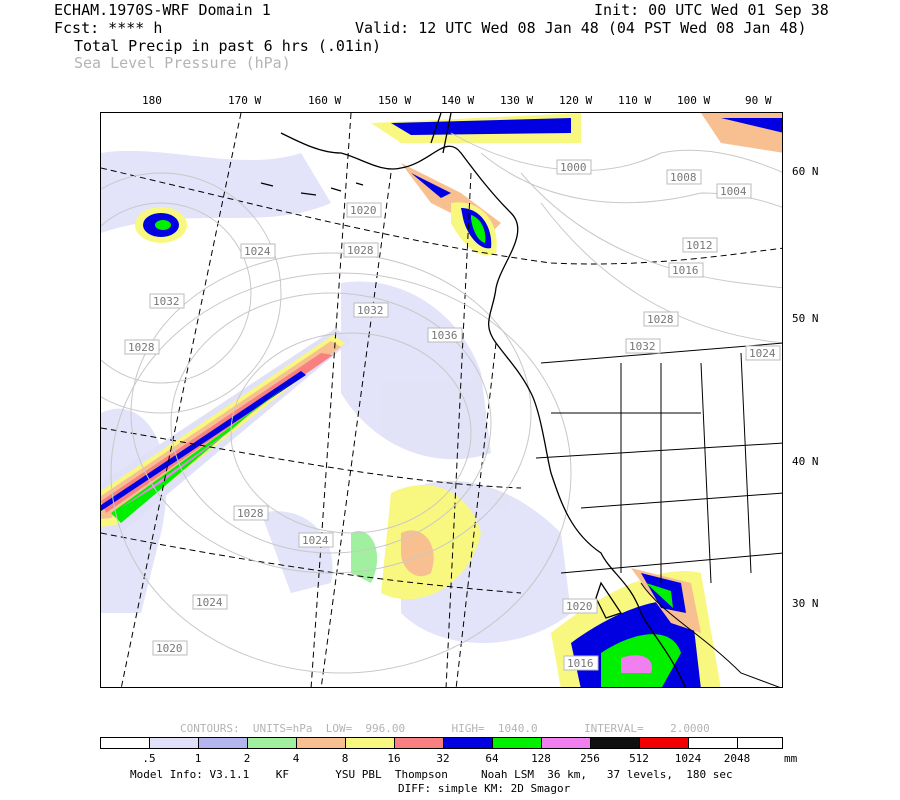 This screenshot has width=900, height=800. Describe the element at coordinates (590, 758) in the screenshot. I see `colorbar-value: 256` at that location.